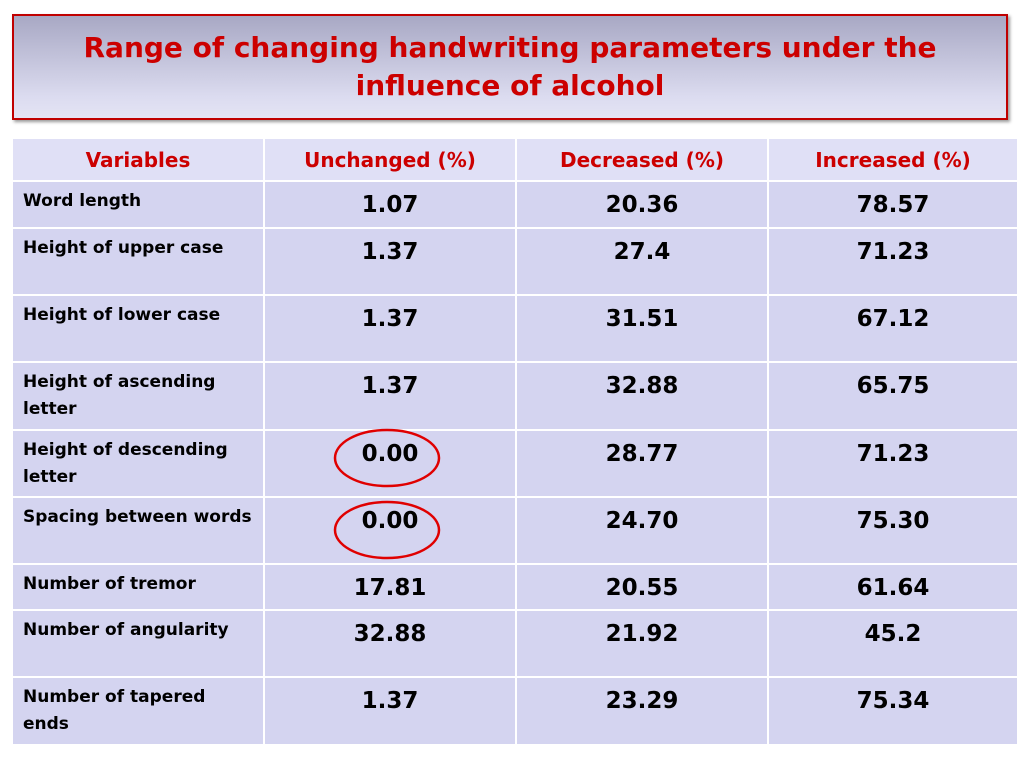 The height and width of the screenshot is (768, 1024). I want to click on variable-cell: Height of lower case, so click(138, 328).